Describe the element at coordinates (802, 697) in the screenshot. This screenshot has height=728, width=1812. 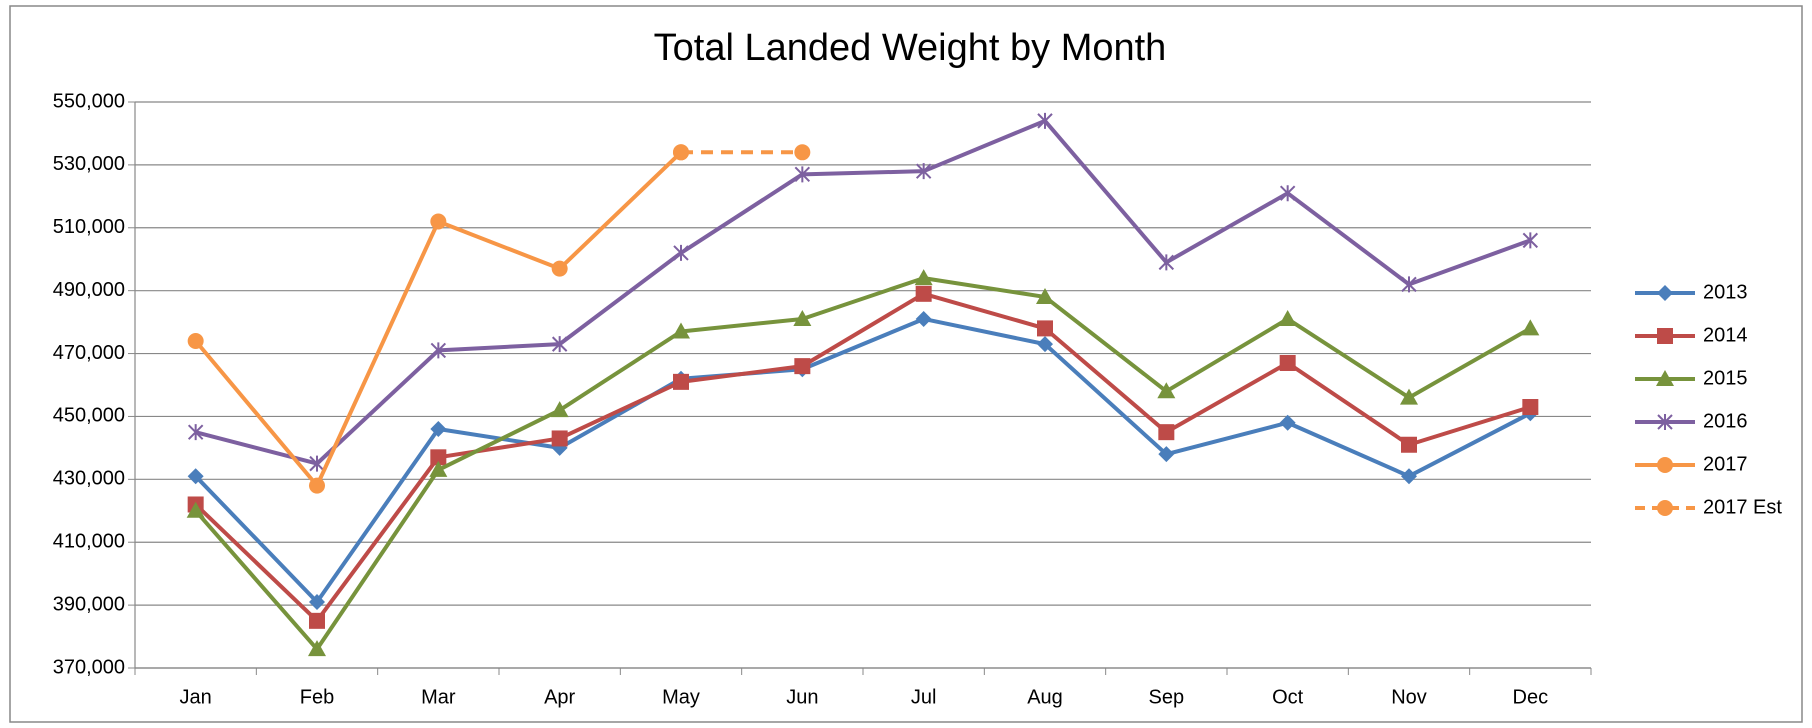
I see `x-tick-label: Jun` at that location.